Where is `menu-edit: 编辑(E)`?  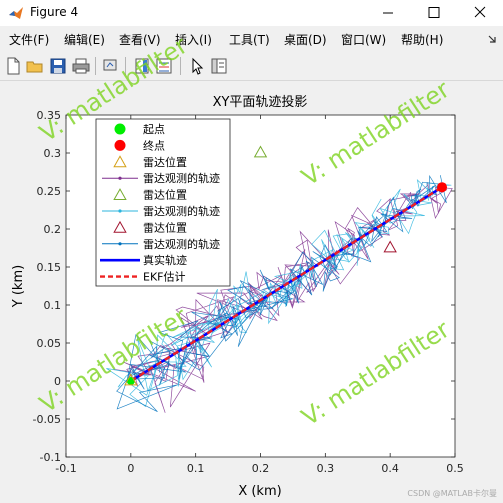
menu-edit: 编辑(E) is located at coordinates (84, 40).